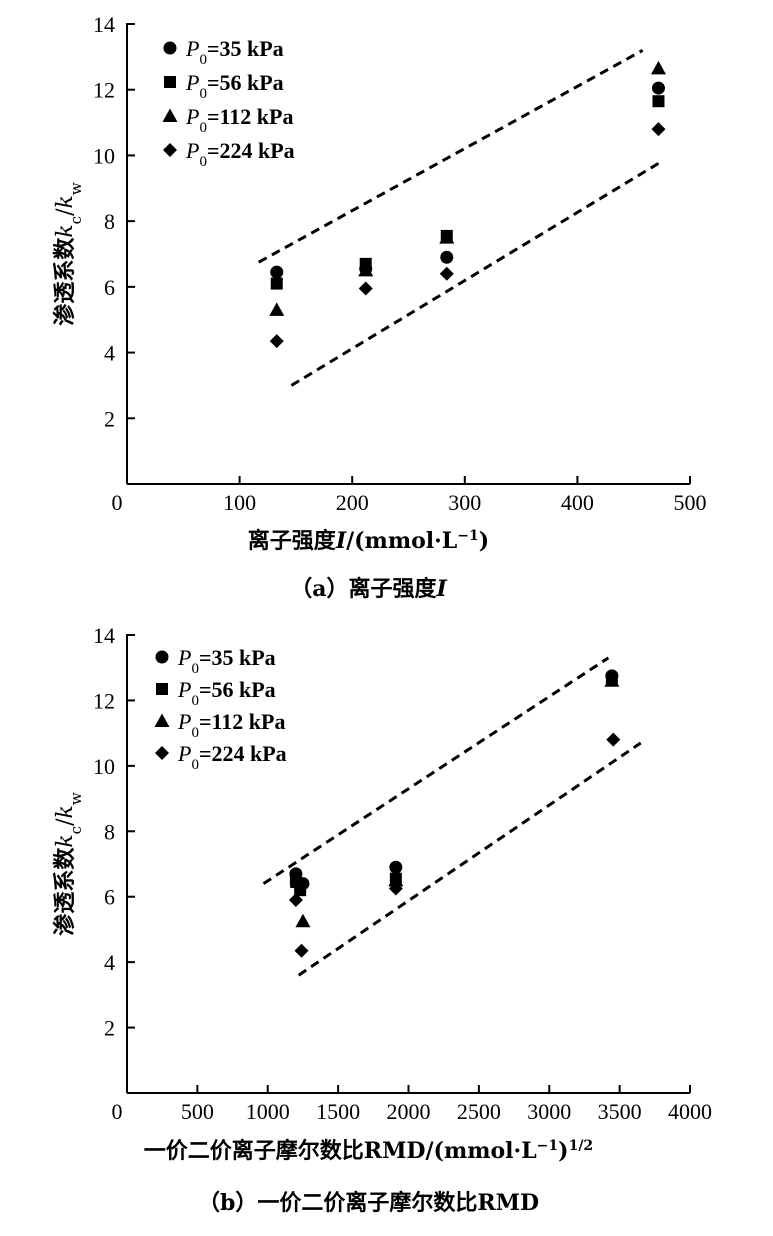 The image size is (773, 1236). What do you see at coordinates (368, 1203) in the screenshot?
I see `panel-caption: （b）一价二价离子摩尔数比RMD` at bounding box center [368, 1203].